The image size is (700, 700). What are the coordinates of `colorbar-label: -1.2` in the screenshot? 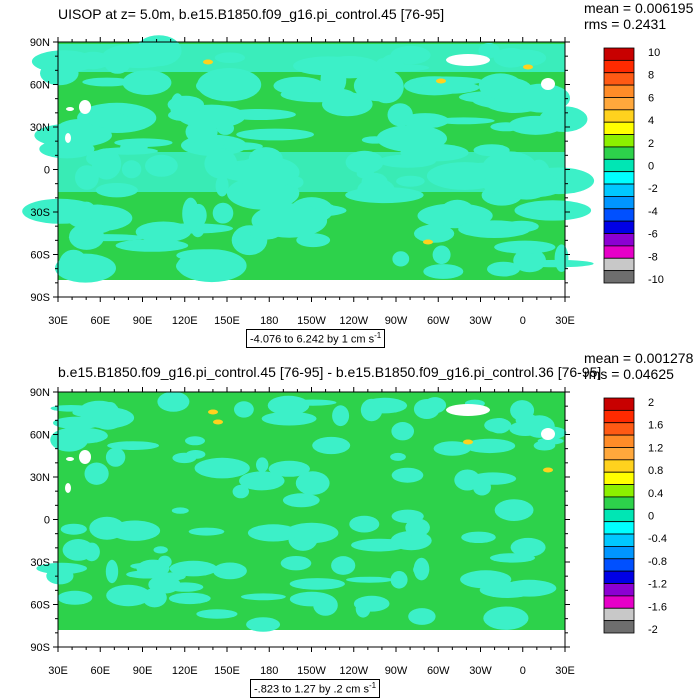 It's located at (657, 585).